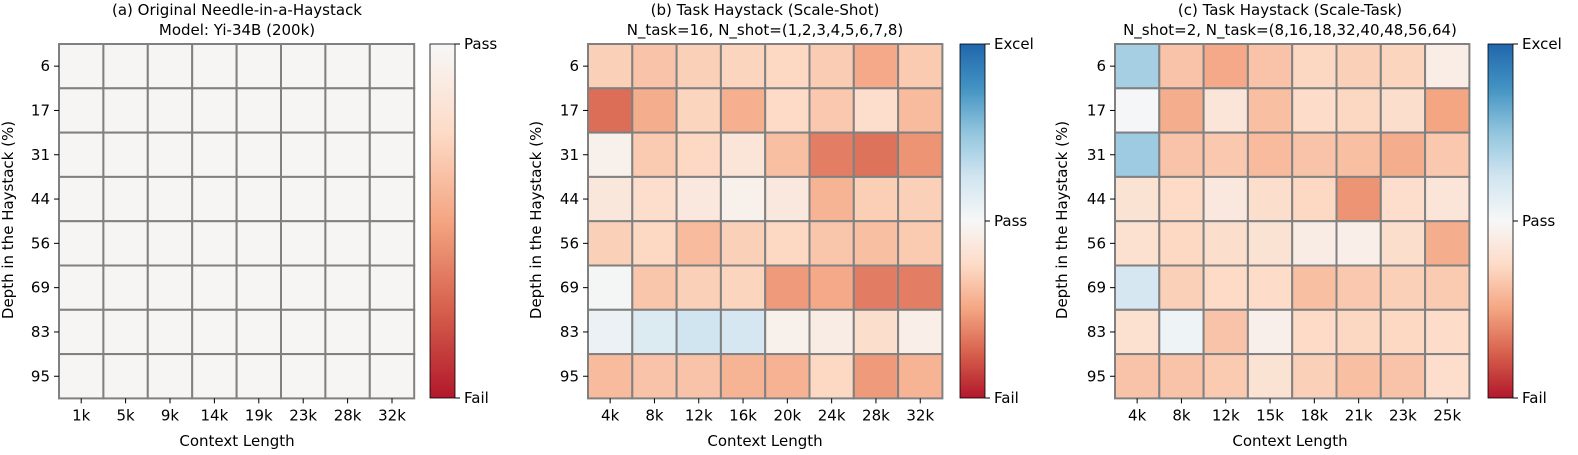  What do you see at coordinates (876, 415) in the screenshot?
I see `x-tick-label: 28k` at bounding box center [876, 415].